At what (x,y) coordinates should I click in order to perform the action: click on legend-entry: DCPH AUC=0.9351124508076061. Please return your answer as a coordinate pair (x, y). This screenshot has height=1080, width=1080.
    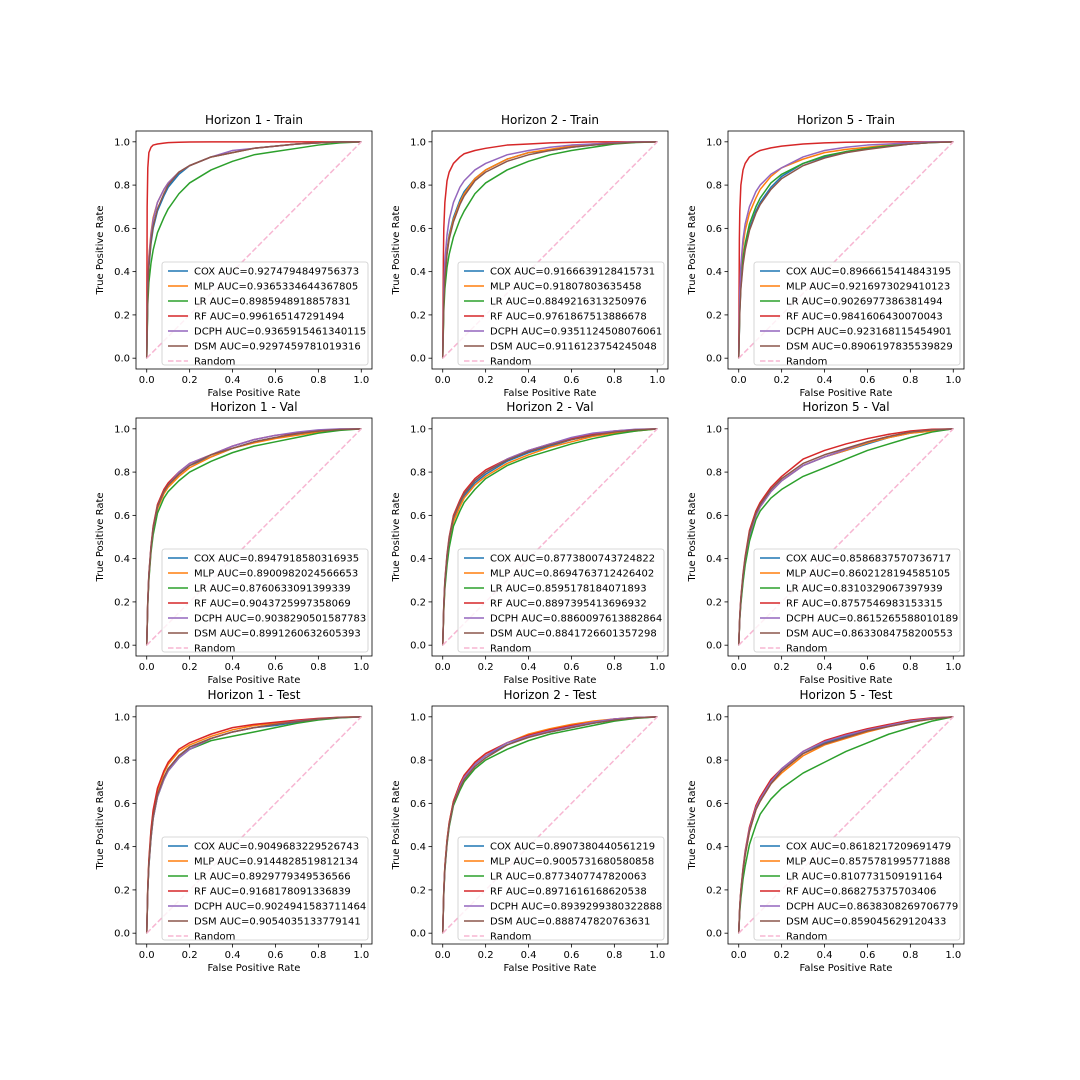
    Looking at the image, I should click on (576, 332).